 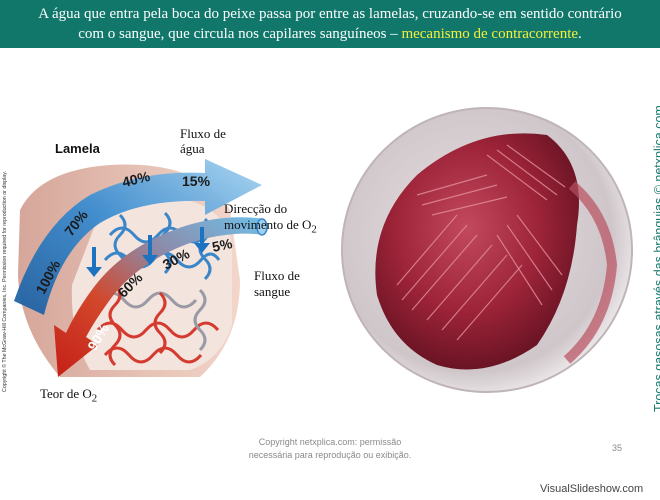 I want to click on teor-label: Teor de O2, so click(x=68, y=396).